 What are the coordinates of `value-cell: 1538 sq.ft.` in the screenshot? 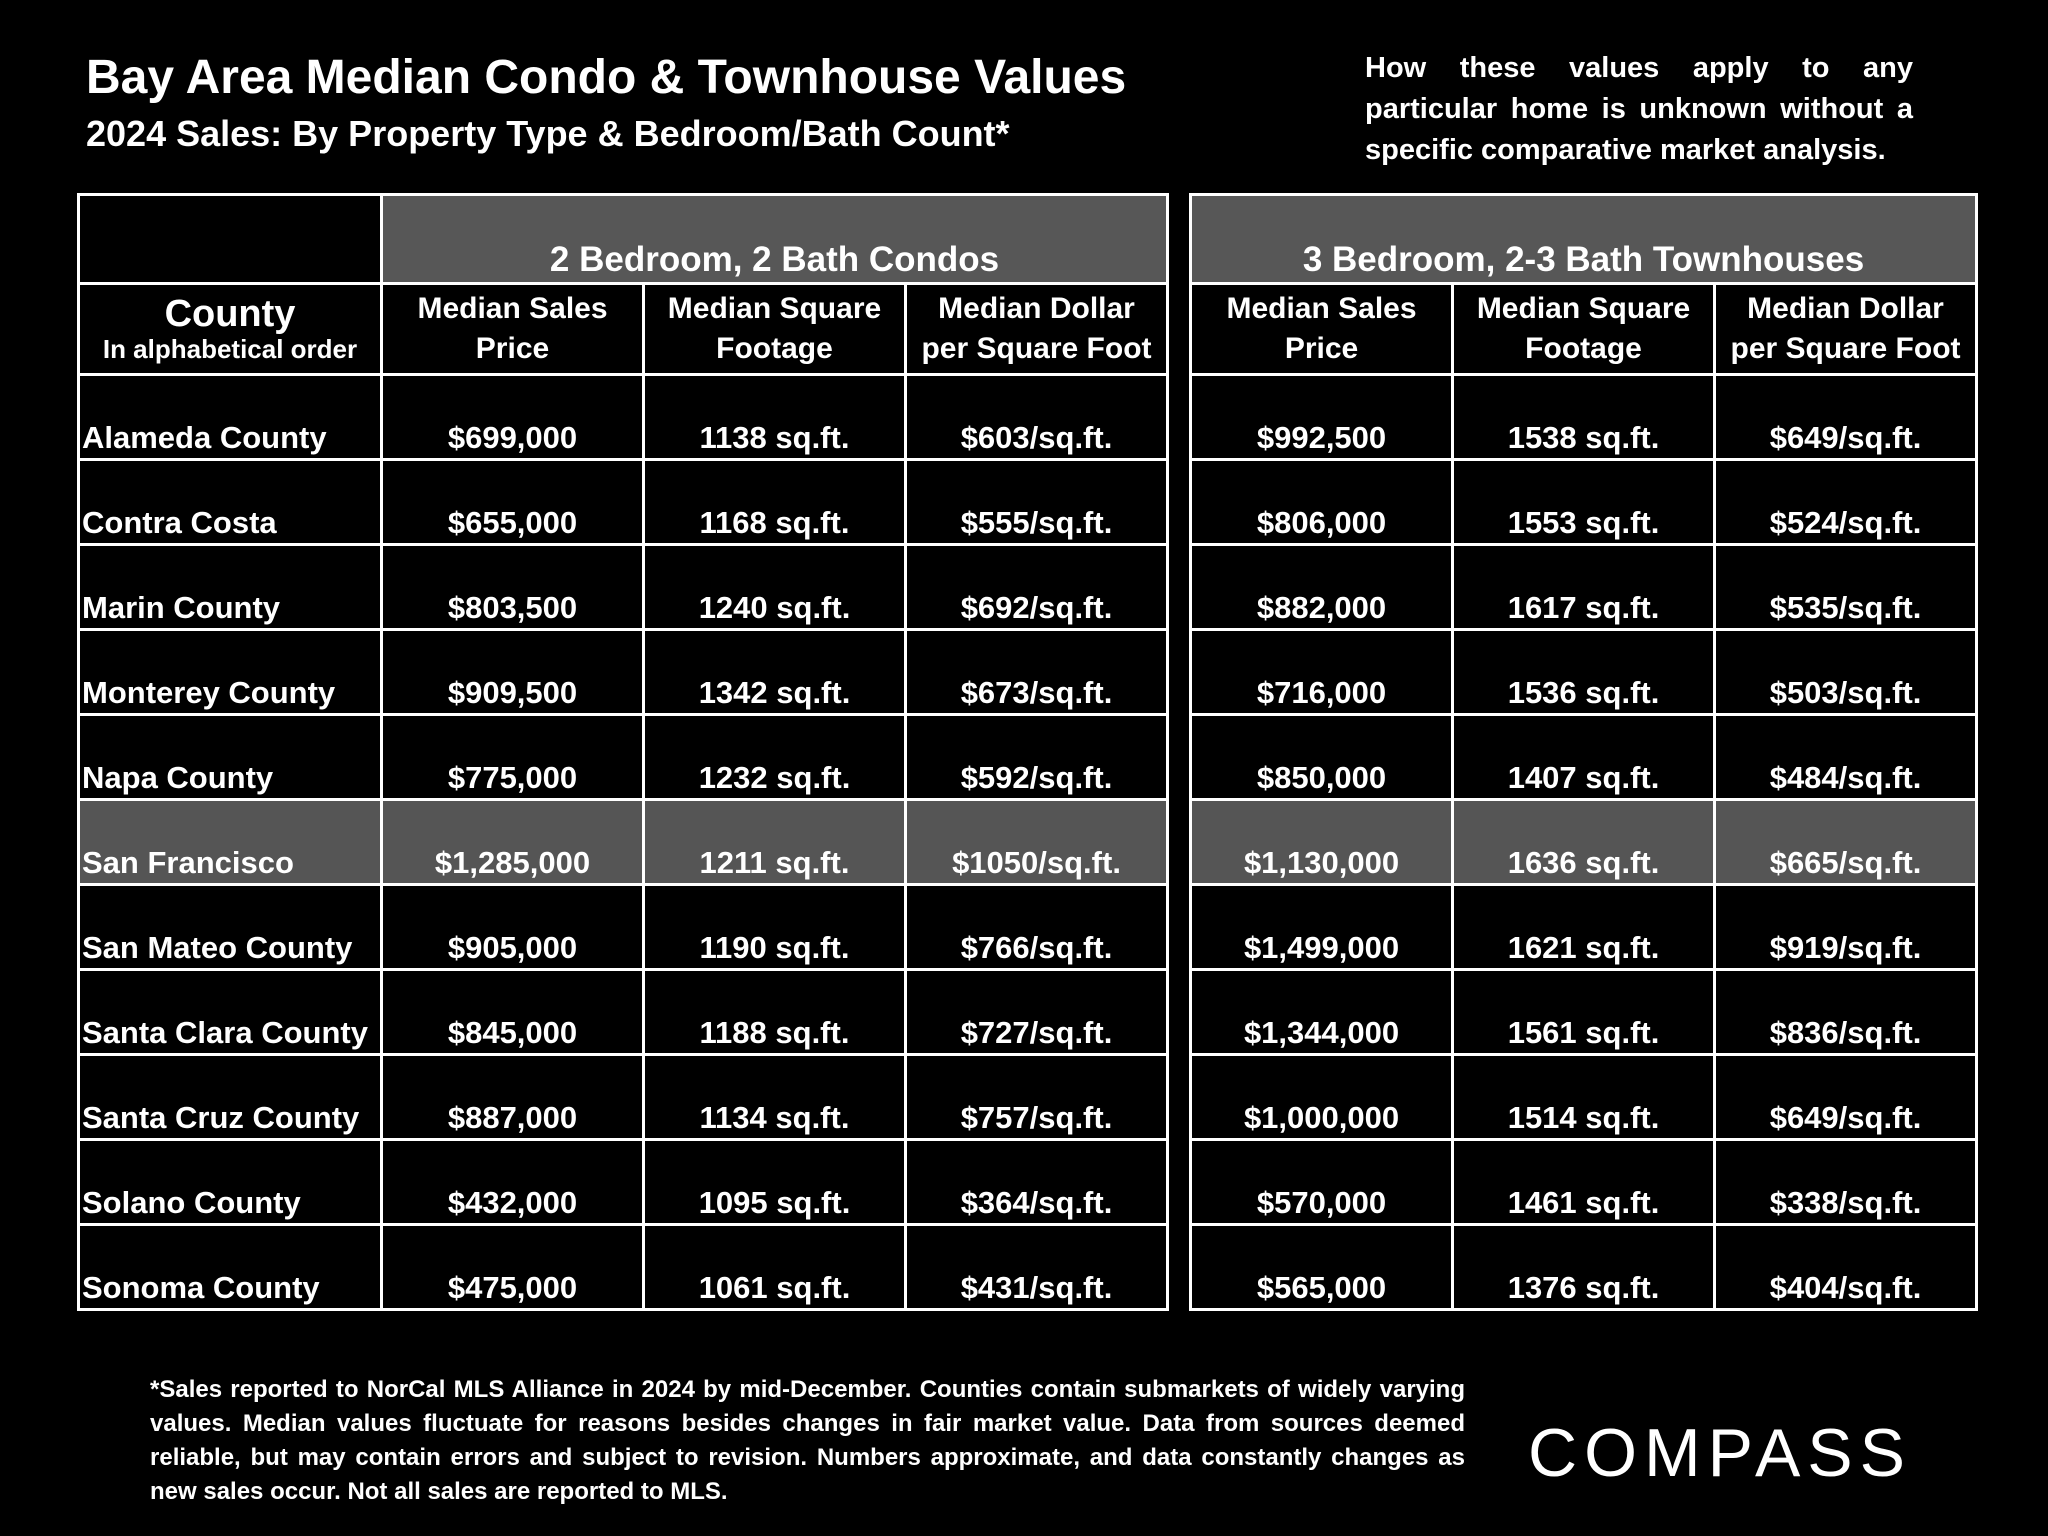 It's located at (1584, 417).